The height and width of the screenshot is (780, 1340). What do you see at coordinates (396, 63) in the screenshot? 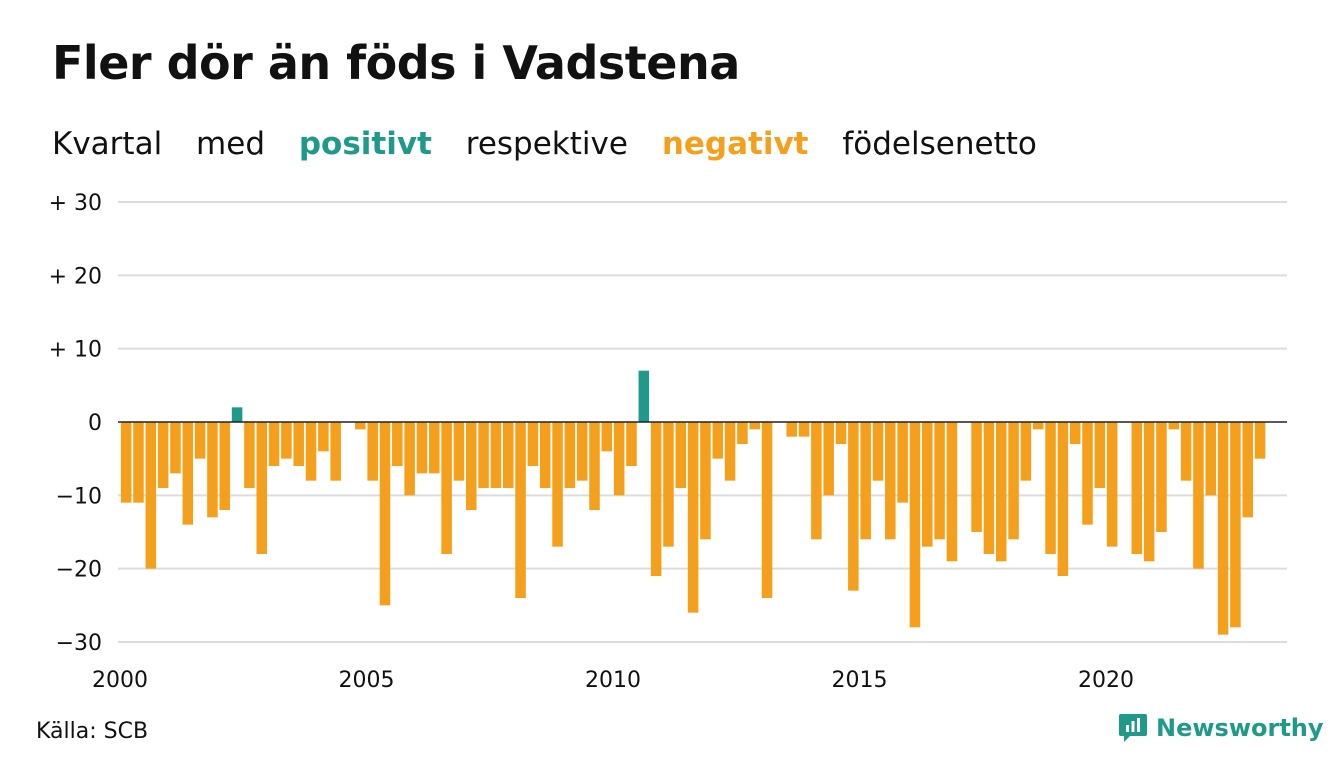
I see `chart-title: Fler dör än föds i Vadstena` at bounding box center [396, 63].